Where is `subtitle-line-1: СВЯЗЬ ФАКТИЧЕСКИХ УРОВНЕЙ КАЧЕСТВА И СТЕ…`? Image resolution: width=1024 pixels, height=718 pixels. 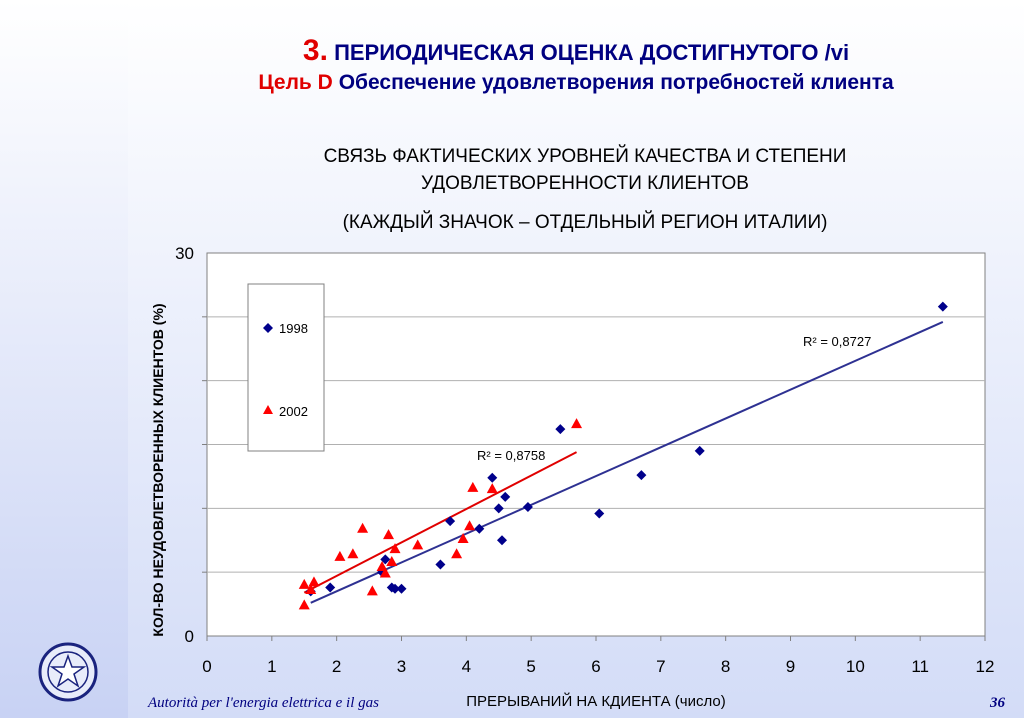
subtitle-line-1: СВЯЗЬ ФАКТИЧЕСКИХ УРОВНЕЙ КАЧЕСТВА И СТЕ… is located at coordinates (585, 156).